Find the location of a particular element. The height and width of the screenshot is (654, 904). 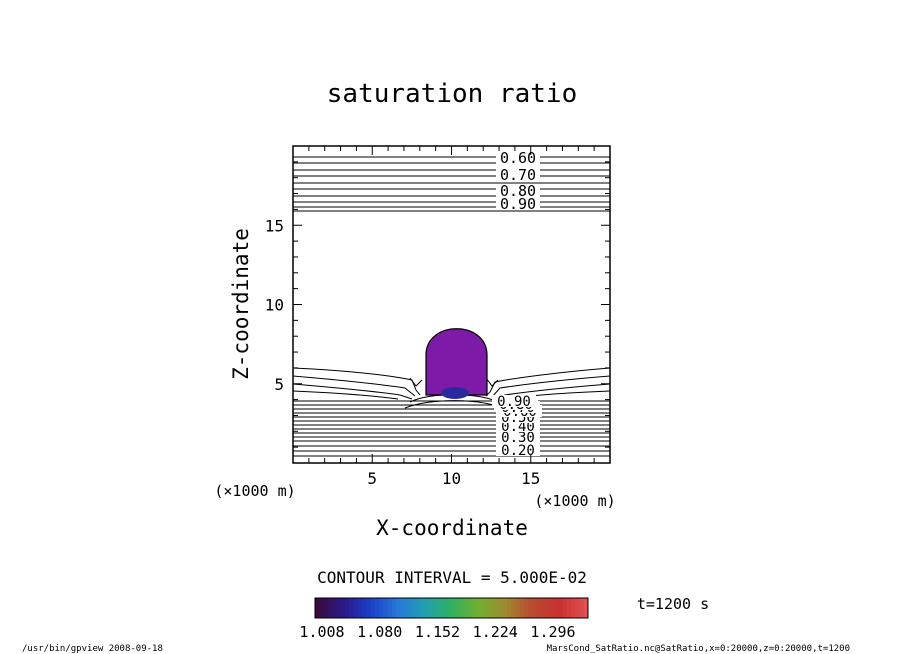

x-tick-label: 10 is located at coordinates (451, 478).